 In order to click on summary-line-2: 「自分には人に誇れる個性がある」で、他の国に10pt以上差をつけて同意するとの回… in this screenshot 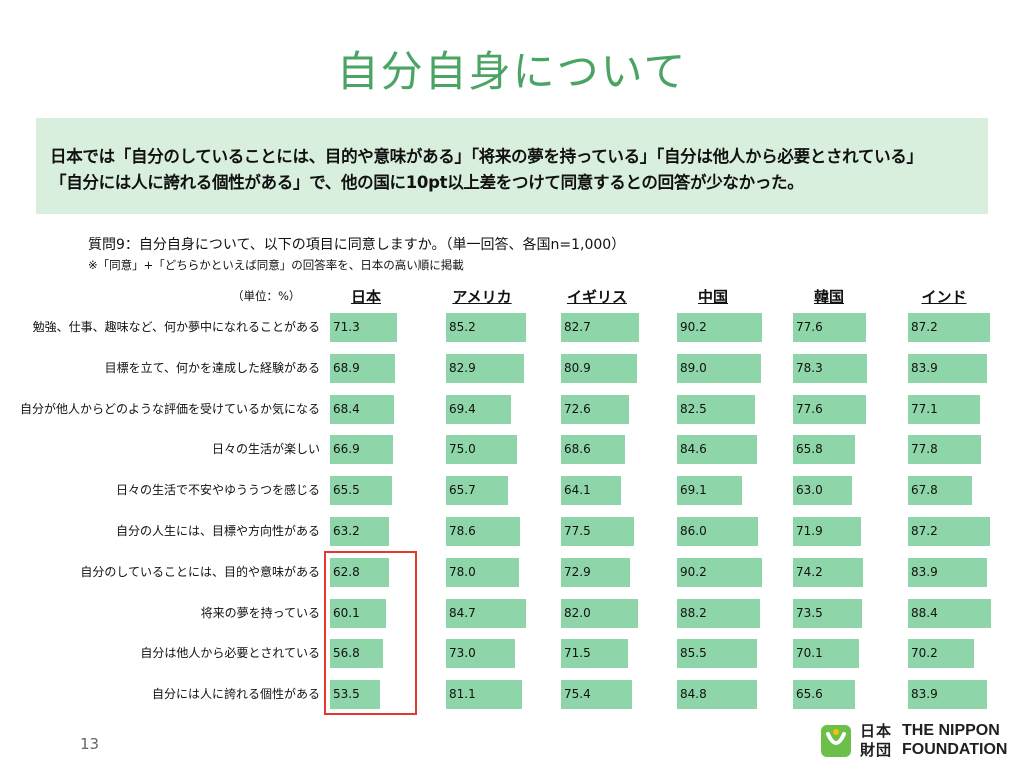, I will do `click(427, 182)`.